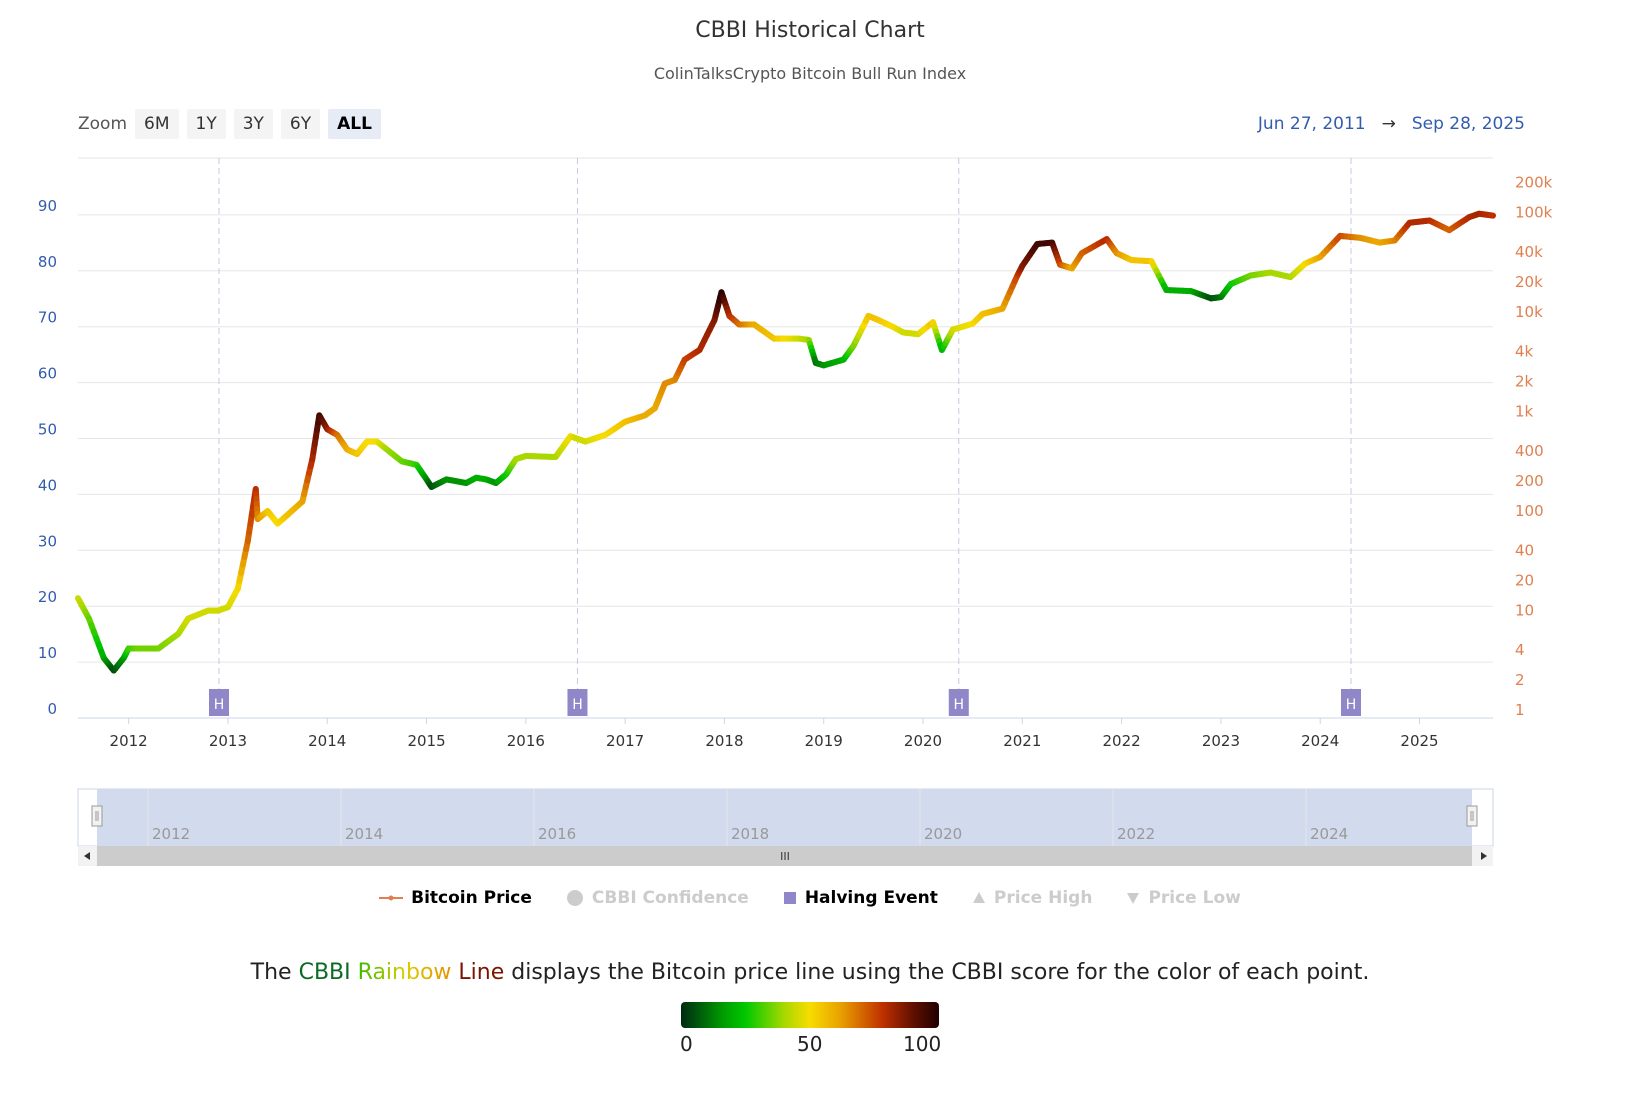 This screenshot has width=1635, height=1103. What do you see at coordinates (810, 73) in the screenshot?
I see `chart-subtitle: ColinTalksCrypto Bitcoin Bull Run Index` at bounding box center [810, 73].